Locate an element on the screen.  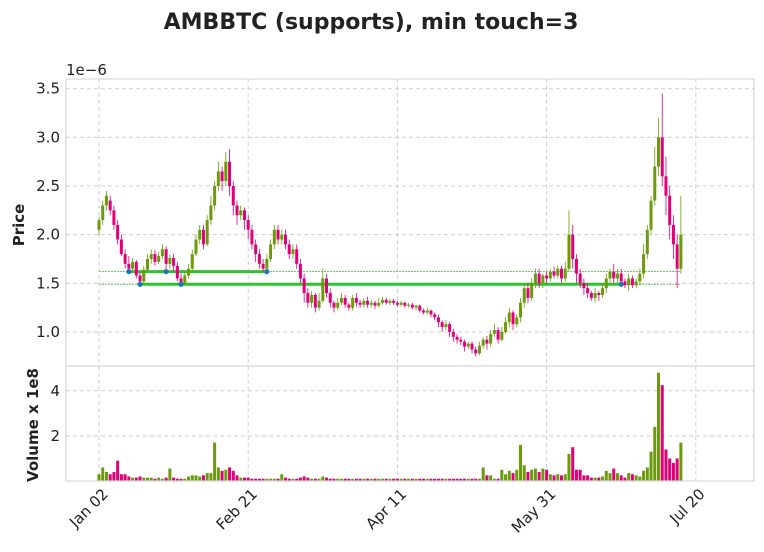
volume-y-tick: 4 is located at coordinates (55, 391).